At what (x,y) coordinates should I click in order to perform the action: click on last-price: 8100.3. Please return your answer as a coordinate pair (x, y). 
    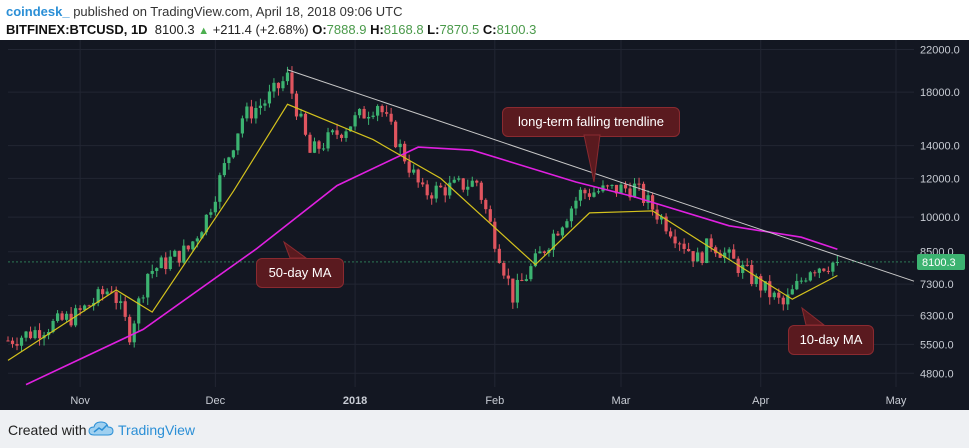
    Looking at the image, I should click on (174, 29).